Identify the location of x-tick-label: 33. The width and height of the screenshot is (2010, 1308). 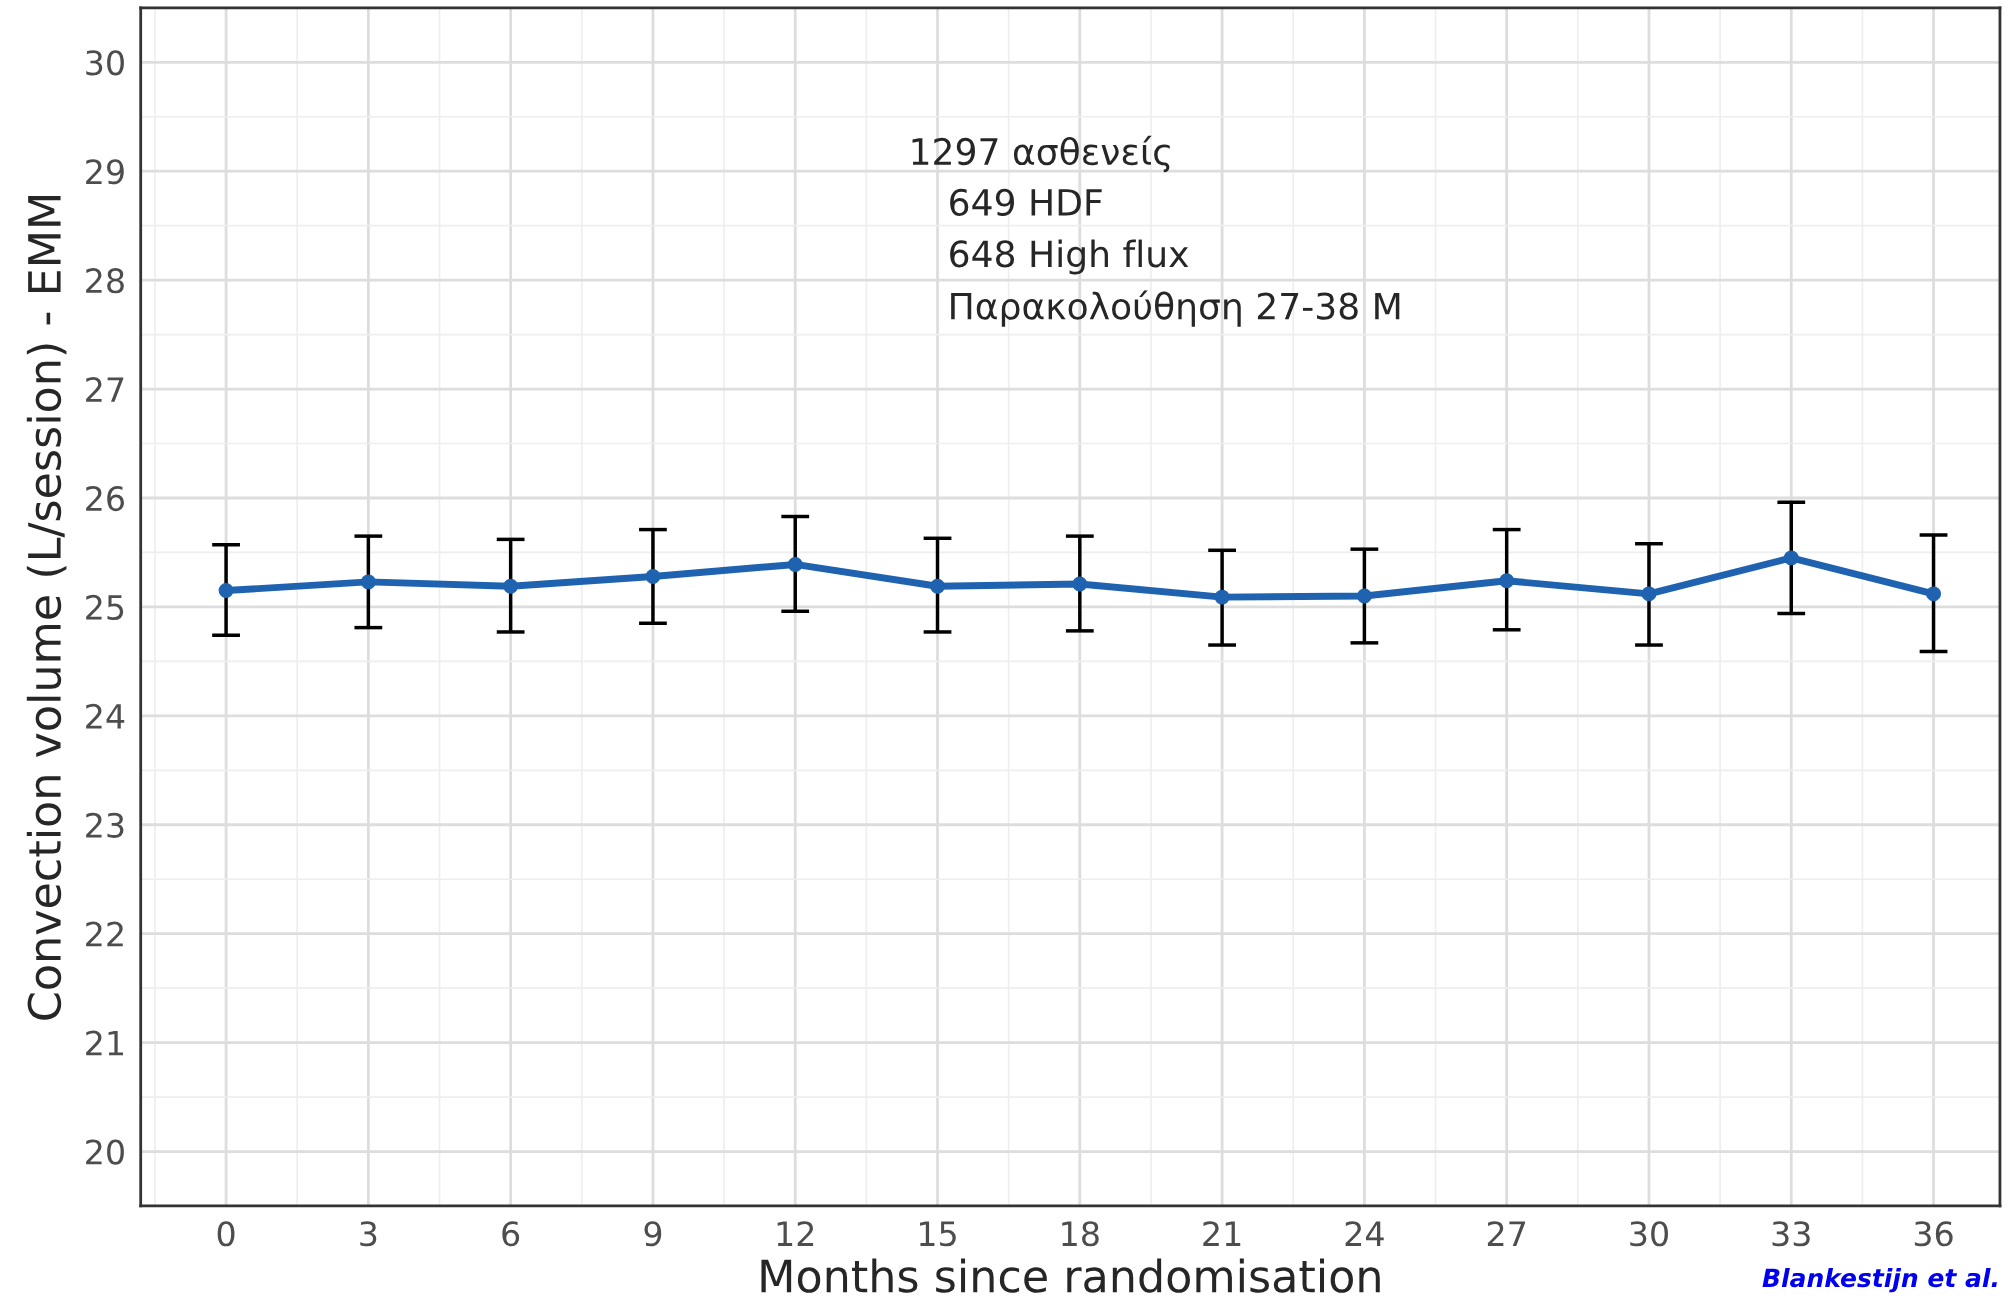
(1791, 1234).